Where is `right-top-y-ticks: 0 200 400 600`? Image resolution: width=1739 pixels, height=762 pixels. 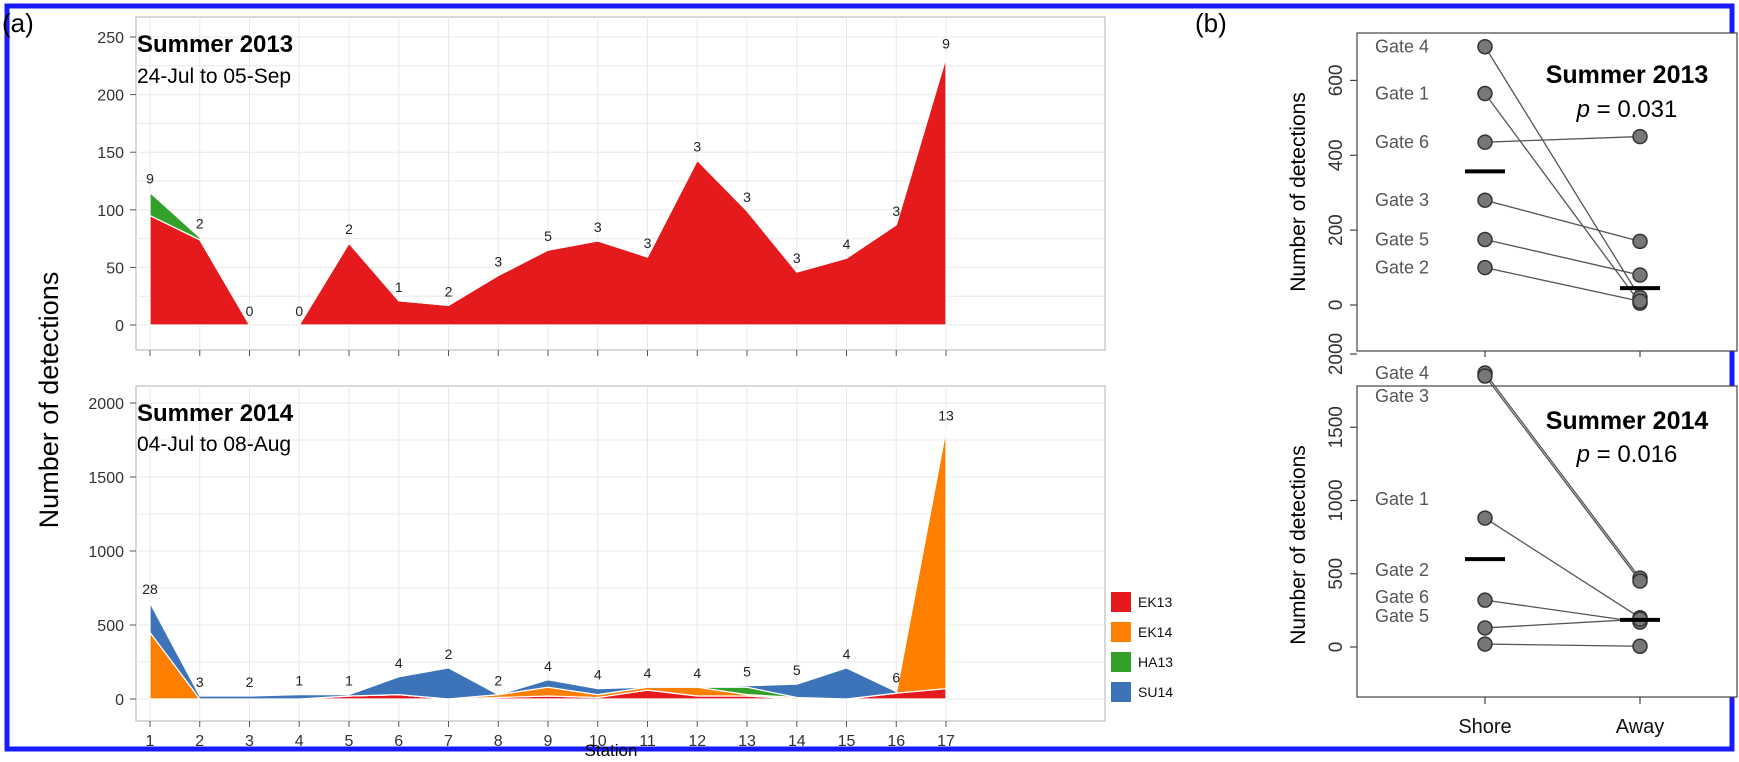
right-top-y-ticks: 0 200 400 600 is located at coordinates (1341, 188).